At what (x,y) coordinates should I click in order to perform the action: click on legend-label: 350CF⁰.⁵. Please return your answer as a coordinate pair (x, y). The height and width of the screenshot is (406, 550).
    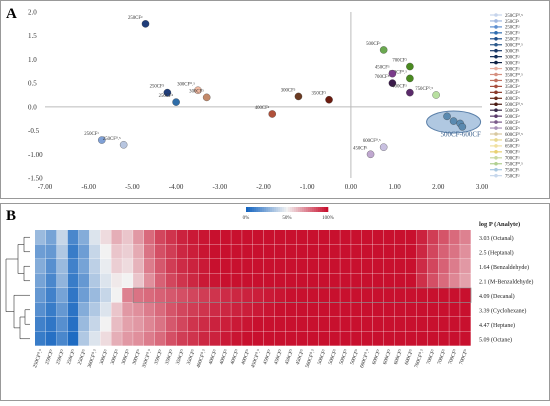
    Looking at the image, I should click on (514, 75).